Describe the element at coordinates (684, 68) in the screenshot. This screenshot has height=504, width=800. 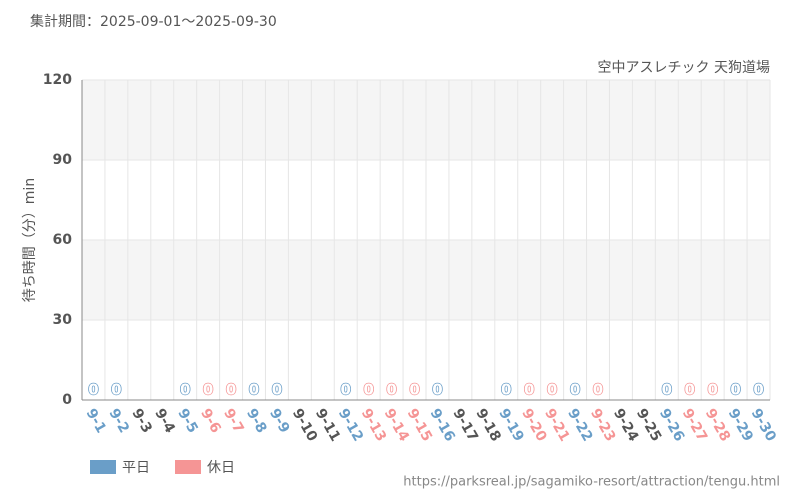
I see `chart-subtitle: 空中アスレチック 天狗道場` at that location.